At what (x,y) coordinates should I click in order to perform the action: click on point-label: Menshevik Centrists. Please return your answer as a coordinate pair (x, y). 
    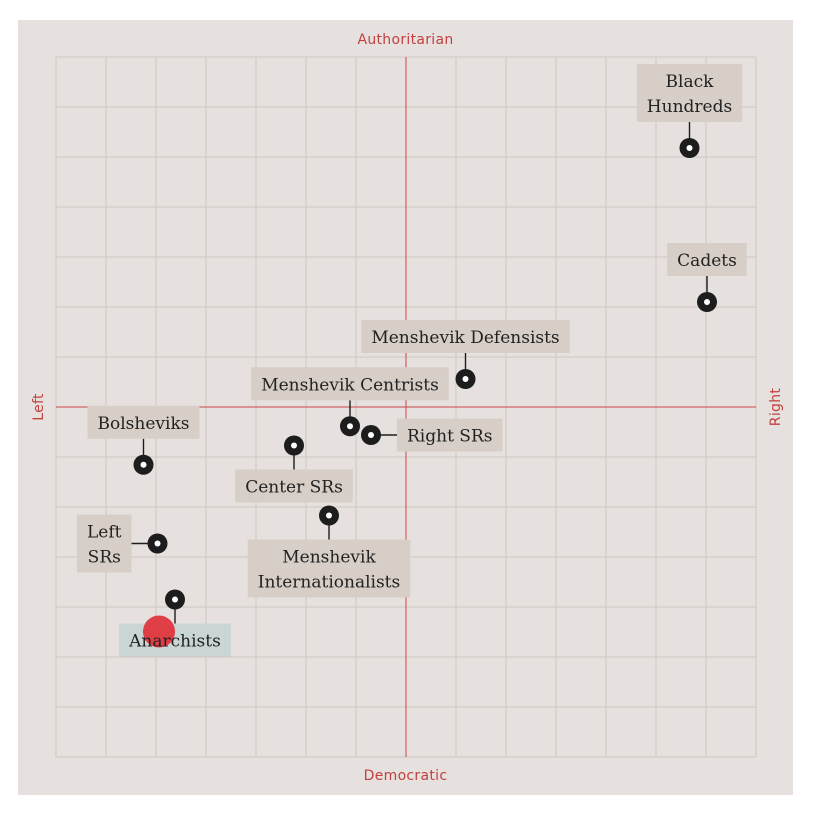
    Looking at the image, I should click on (350, 385).